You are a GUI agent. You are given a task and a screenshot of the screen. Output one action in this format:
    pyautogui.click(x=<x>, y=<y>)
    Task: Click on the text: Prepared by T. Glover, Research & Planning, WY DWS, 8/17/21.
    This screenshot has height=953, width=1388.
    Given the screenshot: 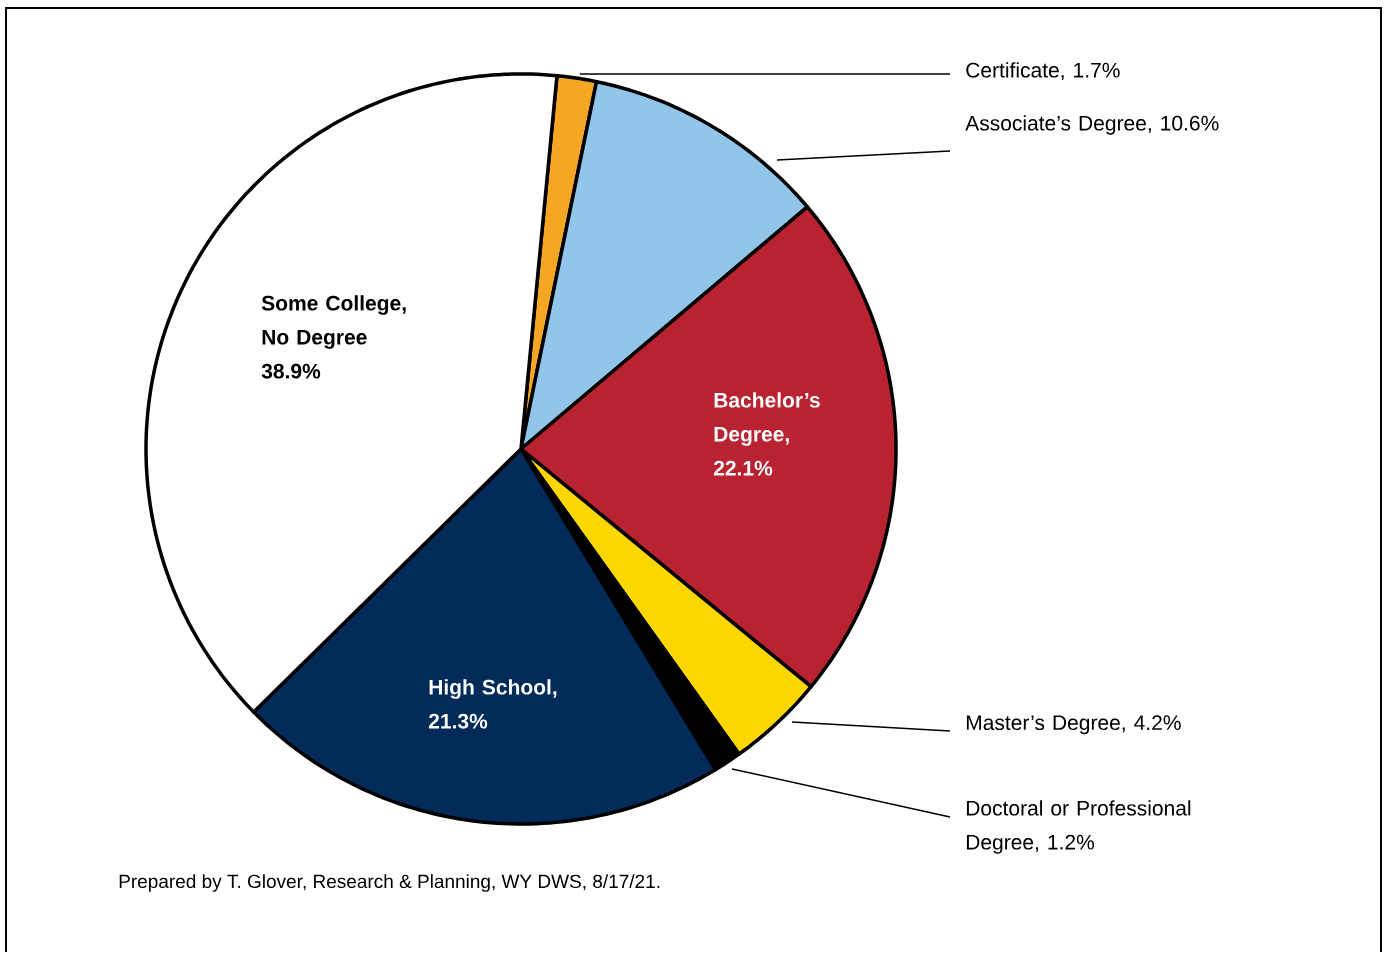 What is the action you would take?
    pyautogui.click(x=389, y=883)
    